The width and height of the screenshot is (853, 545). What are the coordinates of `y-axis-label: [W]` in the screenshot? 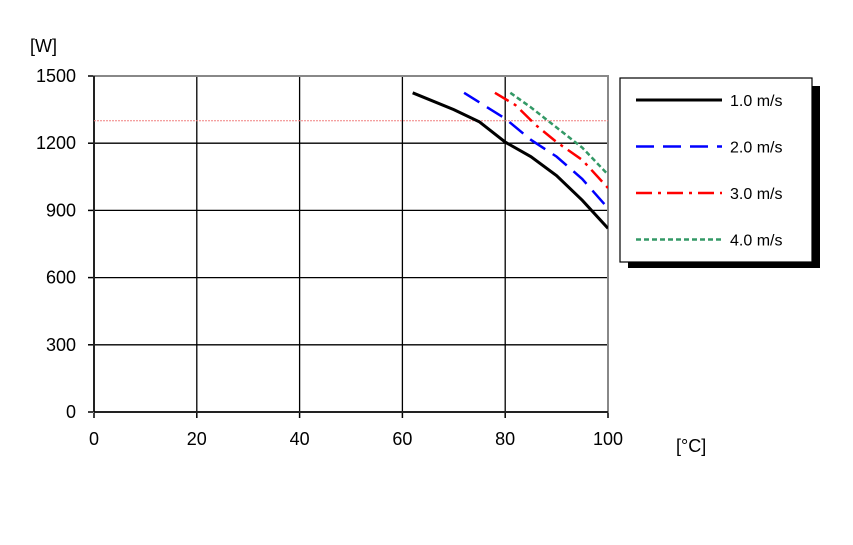 It's located at (43, 46).